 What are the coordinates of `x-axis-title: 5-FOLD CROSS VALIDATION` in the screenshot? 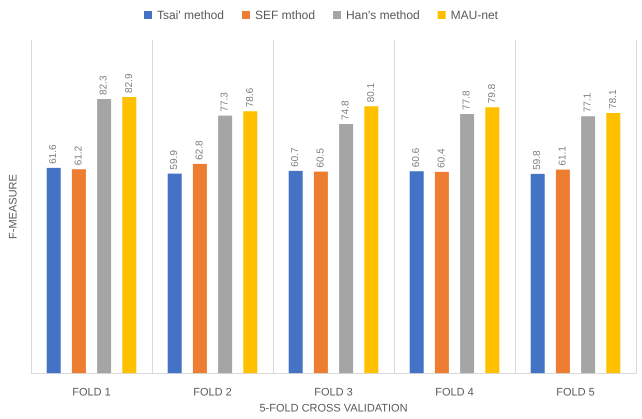 It's located at (333, 408).